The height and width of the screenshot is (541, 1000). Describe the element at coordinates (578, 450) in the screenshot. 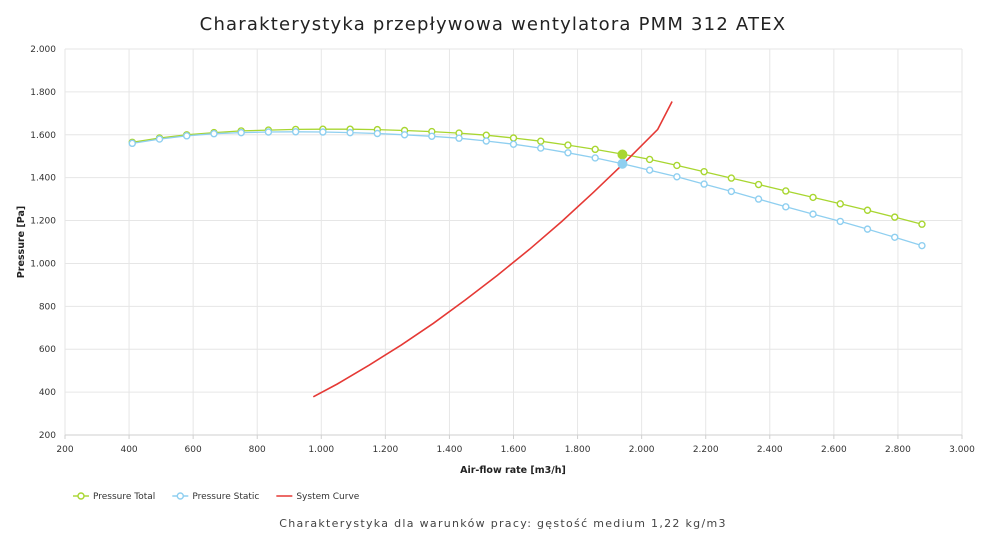

I see `x-tick-label: 1.800` at that location.